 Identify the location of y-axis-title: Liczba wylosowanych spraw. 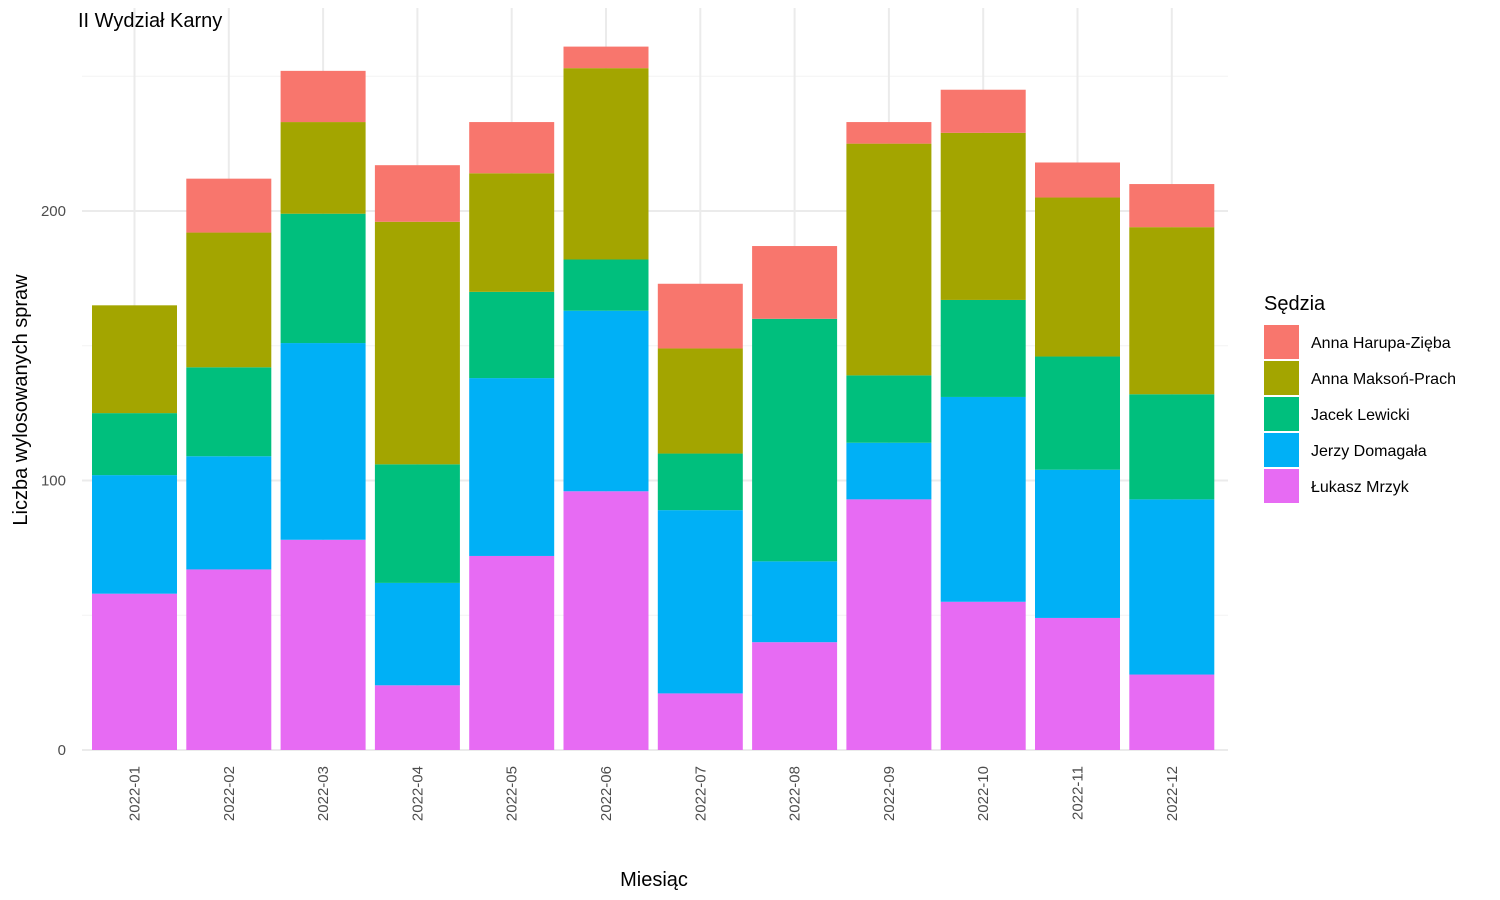
(21, 400).